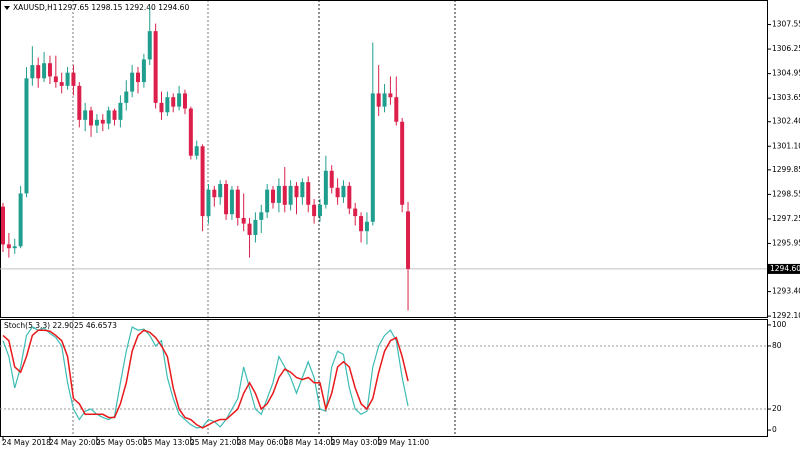 The width and height of the screenshot is (800, 451). I want to click on ohlc-header: 1297.65 1298.15 1292.40 1294.60, so click(123, 7).